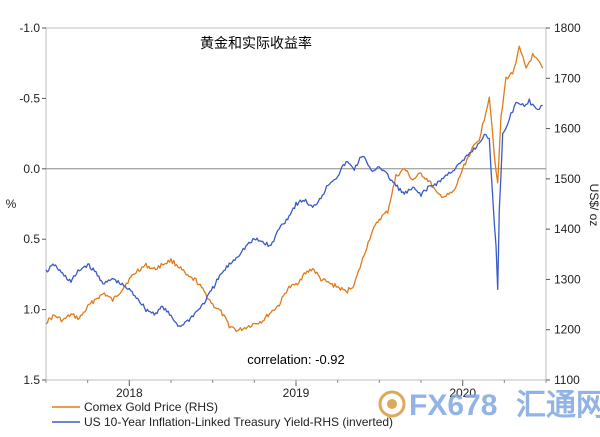 This screenshot has width=600, height=437. What do you see at coordinates (256, 43) in the screenshot?
I see `chart-title: 黄金和实际收益率` at bounding box center [256, 43].